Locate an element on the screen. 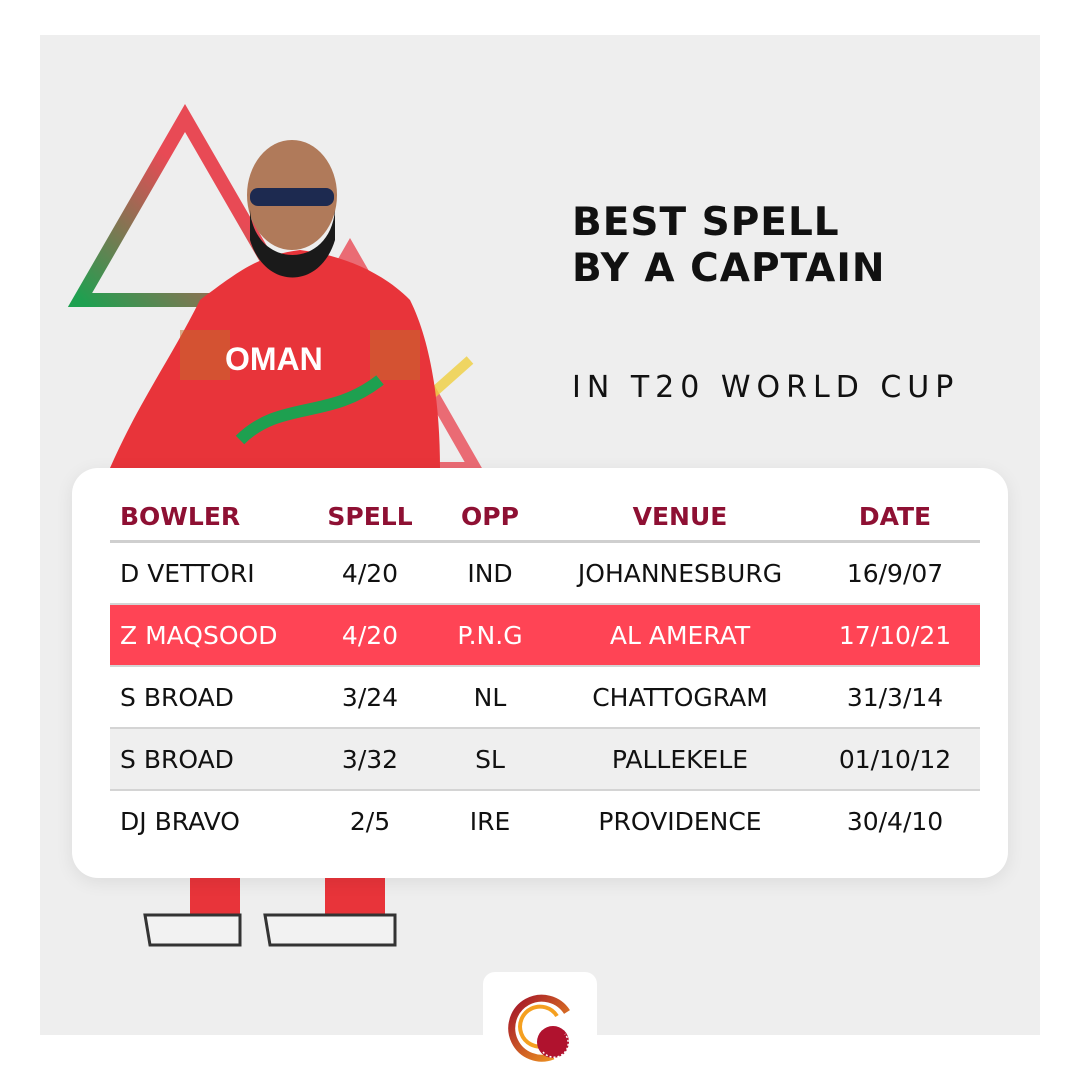 This screenshot has height=1084, width=1080. table-row: Z MAQSOOD 4/20 P.N.G AL AMERAT 17/10/21 is located at coordinates (545, 635).